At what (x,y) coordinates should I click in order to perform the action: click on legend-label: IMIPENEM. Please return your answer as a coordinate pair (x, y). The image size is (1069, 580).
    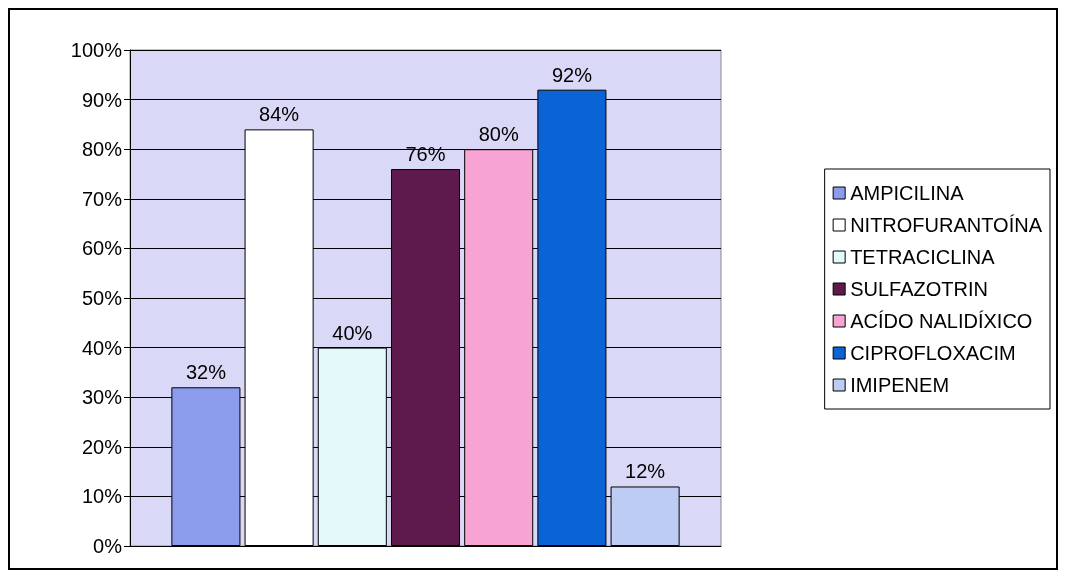
    Looking at the image, I should click on (900, 385).